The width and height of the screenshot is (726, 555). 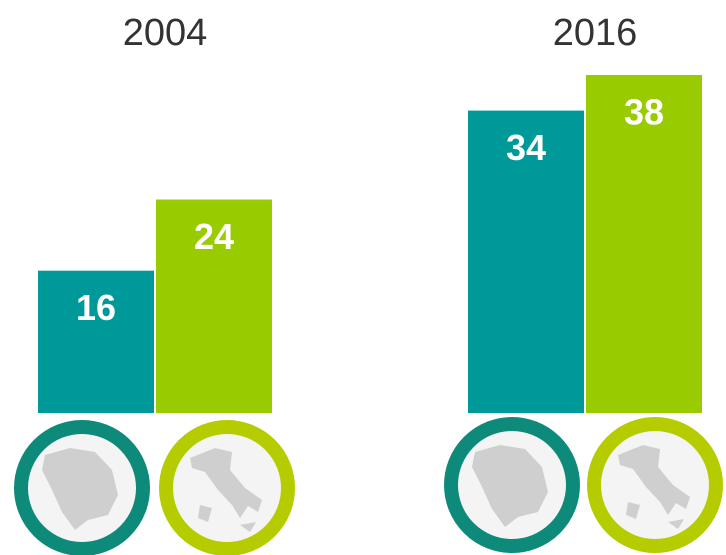 What do you see at coordinates (165, 33) in the screenshot?
I see `category-label: 2004` at bounding box center [165, 33].